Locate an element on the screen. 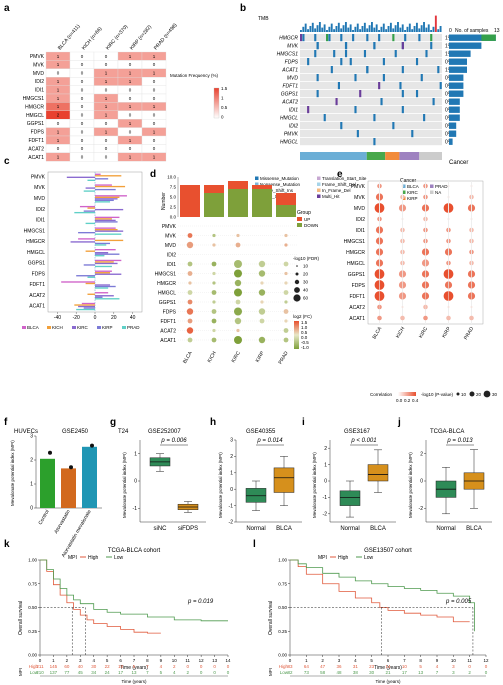  legend-label: High is located at coordinates (343, 558).